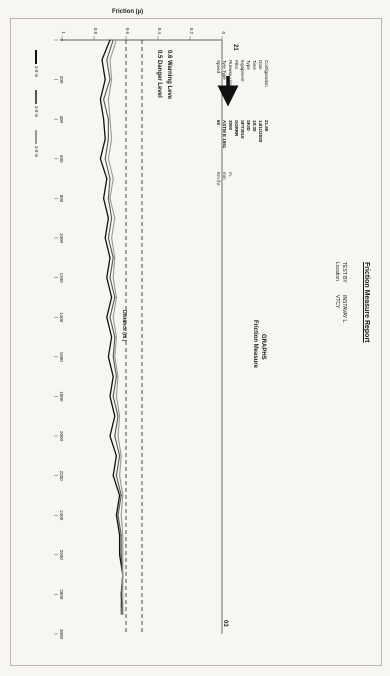  I want to click on y-tick-label: 0.2, so click(191, 31).